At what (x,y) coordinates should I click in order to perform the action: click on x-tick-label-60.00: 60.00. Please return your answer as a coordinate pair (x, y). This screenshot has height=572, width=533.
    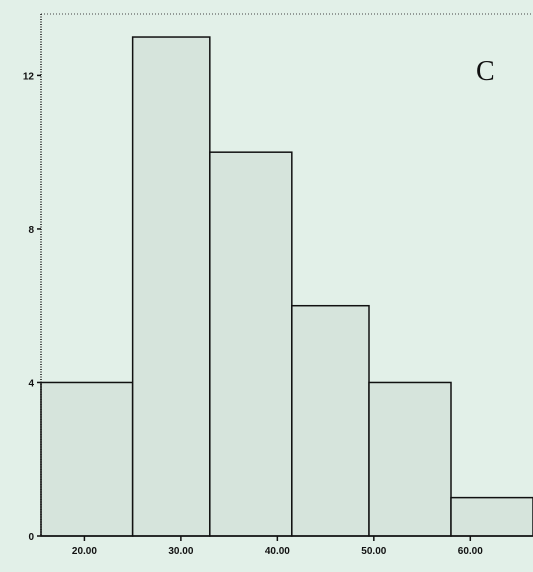
    Looking at the image, I should click on (470, 551).